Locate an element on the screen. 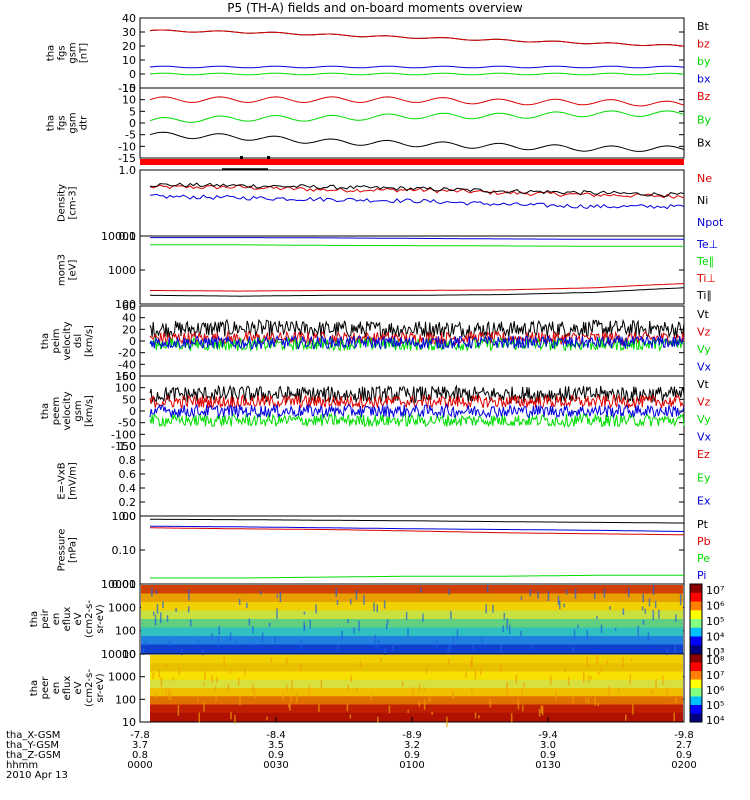 The height and width of the screenshot is (800, 750). ytick-label-temp: 100 is located at coordinates (125, 304).